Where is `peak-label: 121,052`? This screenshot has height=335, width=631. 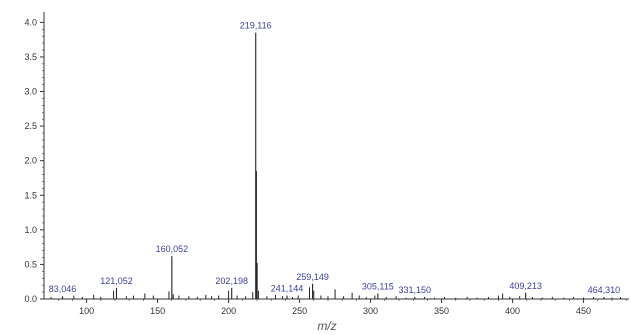
peak-label: 121,052 is located at coordinates (116, 281).